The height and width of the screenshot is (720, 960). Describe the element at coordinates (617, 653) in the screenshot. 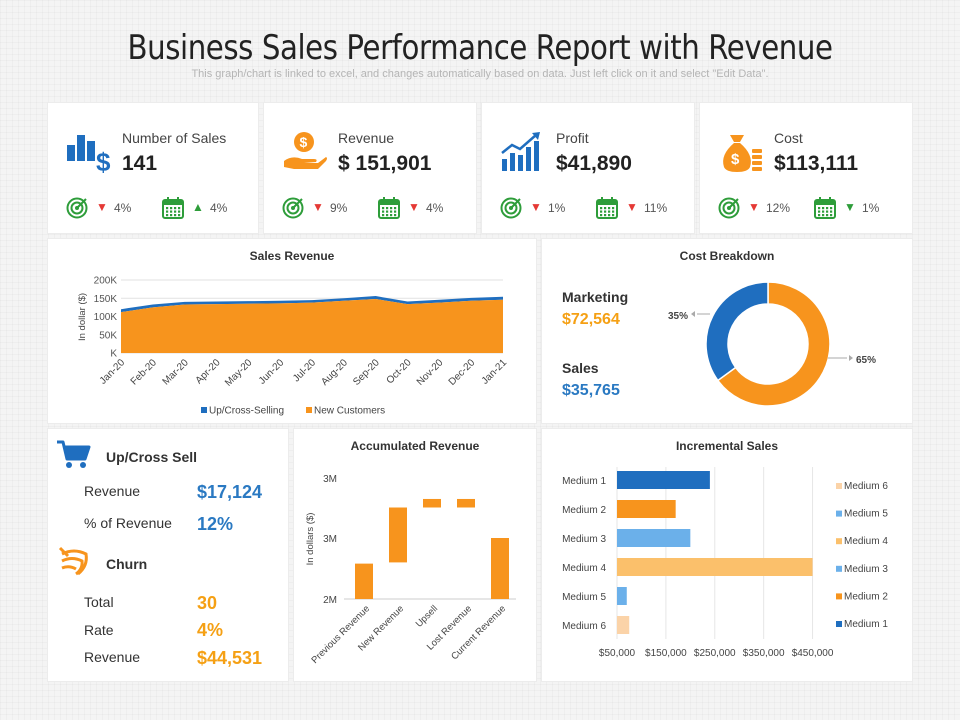

I see `x-tick-label: $50,000` at that location.